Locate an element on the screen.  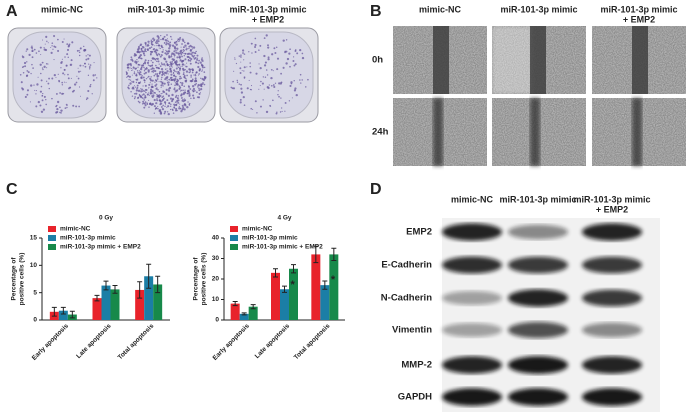
row-label: N-Cadherin is located at coordinates (406, 298).